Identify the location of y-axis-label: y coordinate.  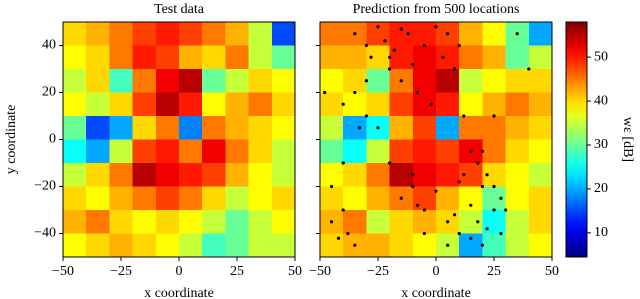
(11, 140).